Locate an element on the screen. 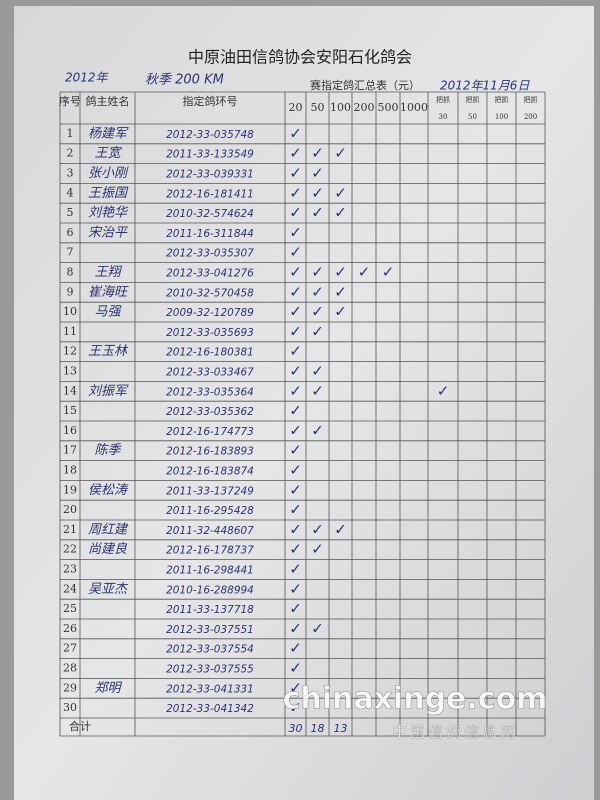  ring-number: 2012-16-183874 is located at coordinates (210, 472).